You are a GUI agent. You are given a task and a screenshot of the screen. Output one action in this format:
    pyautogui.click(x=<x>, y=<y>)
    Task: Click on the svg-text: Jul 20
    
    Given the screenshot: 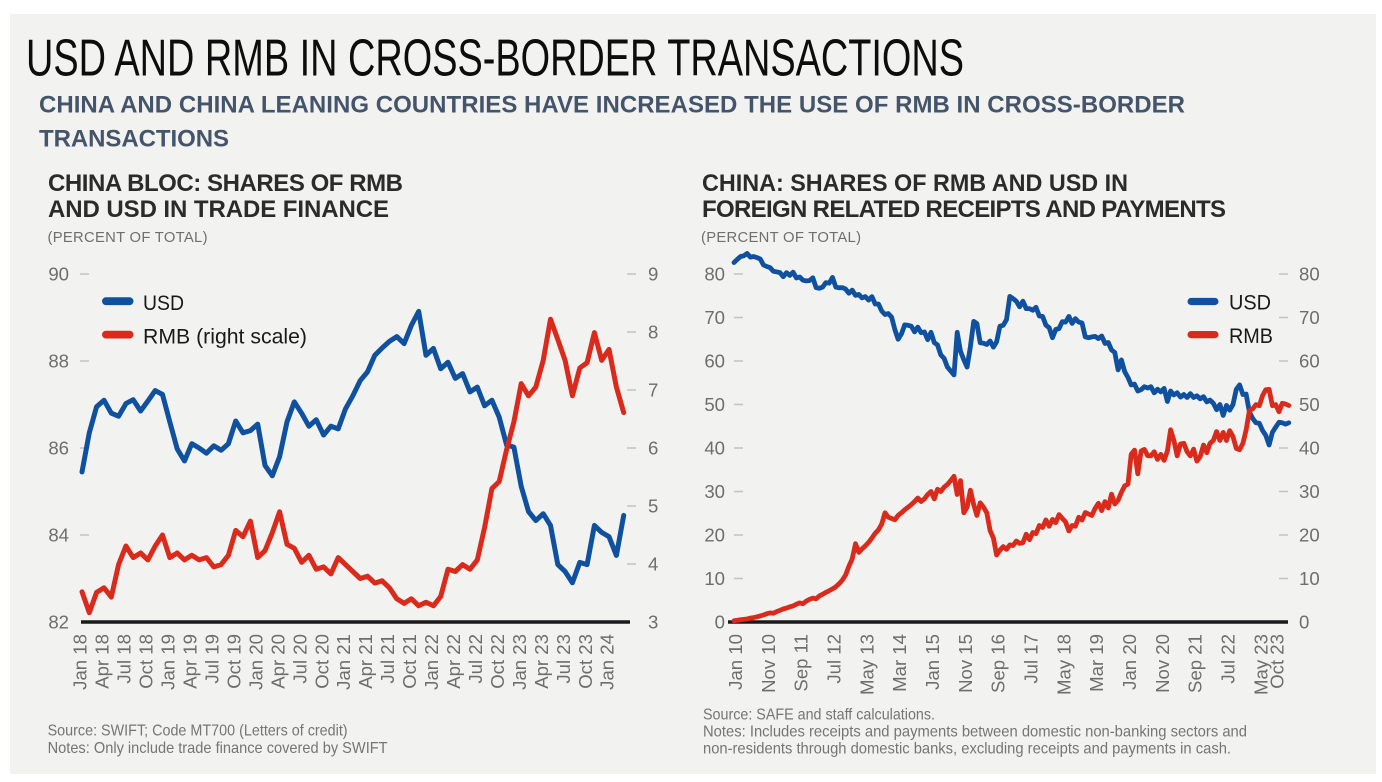 What is the action you would take?
    pyautogui.click(x=299, y=659)
    